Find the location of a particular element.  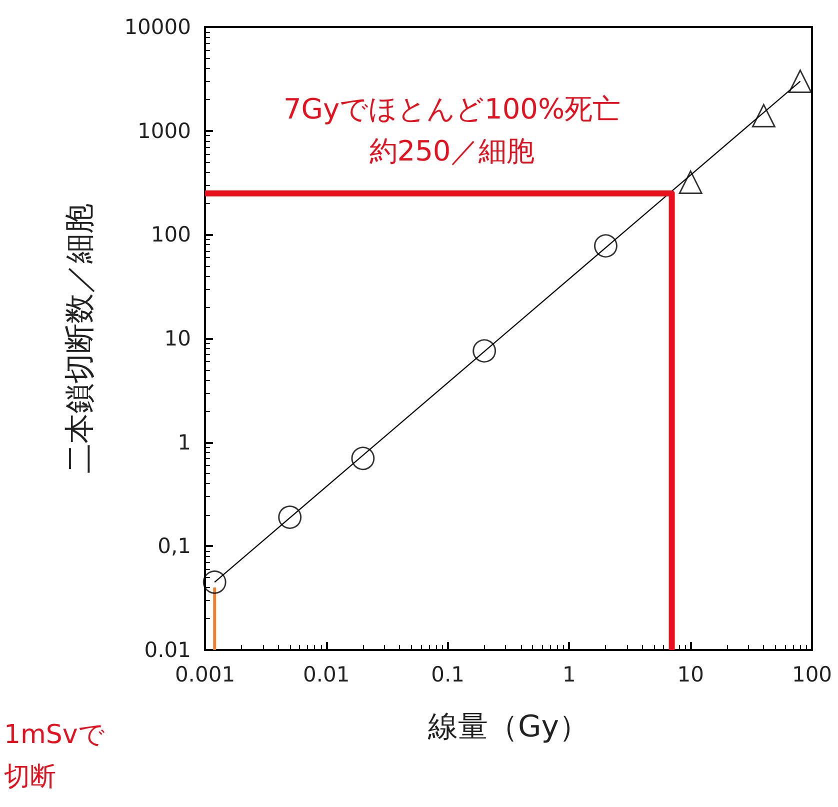

x-tick-label: 100 is located at coordinates (812, 674).